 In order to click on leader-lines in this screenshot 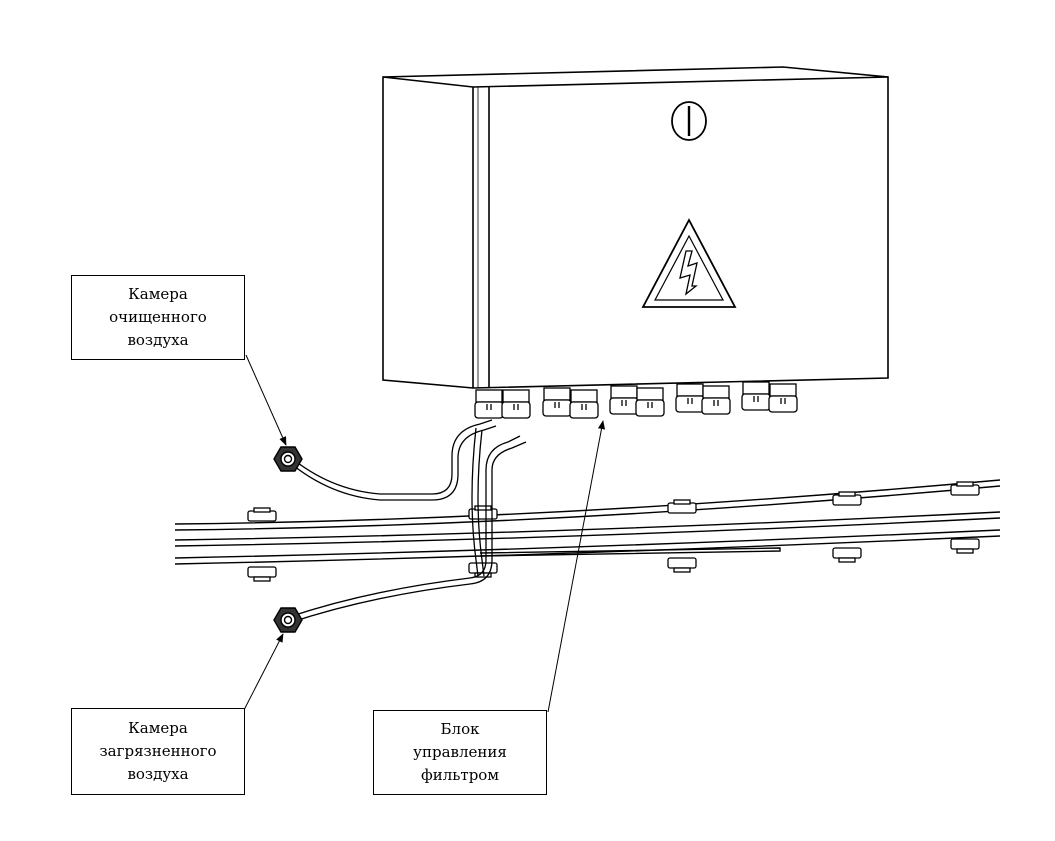, I will do `click(424, 533)`.